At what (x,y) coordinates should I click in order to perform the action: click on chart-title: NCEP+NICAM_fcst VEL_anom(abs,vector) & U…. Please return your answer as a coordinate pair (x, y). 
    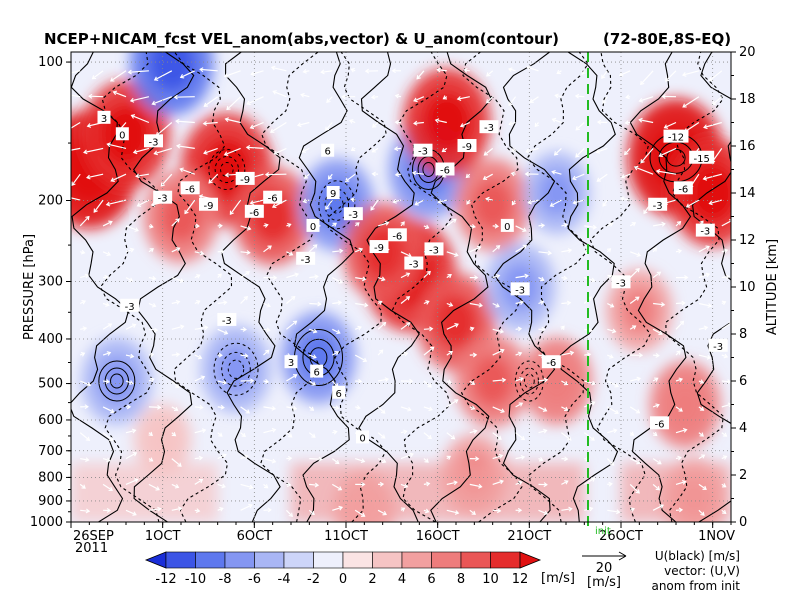
    Looking at the image, I should click on (301, 39).